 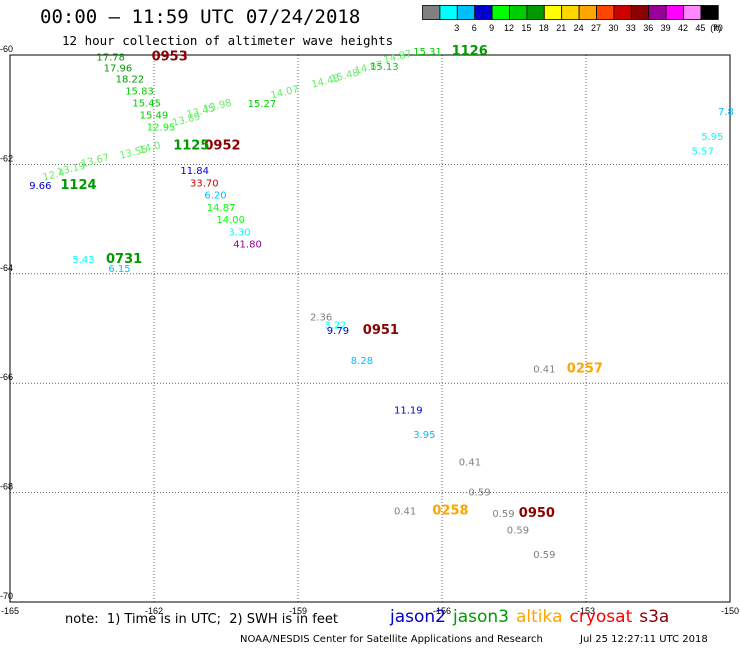 I want to click on legend-tick-label: 18, so click(x=544, y=28).